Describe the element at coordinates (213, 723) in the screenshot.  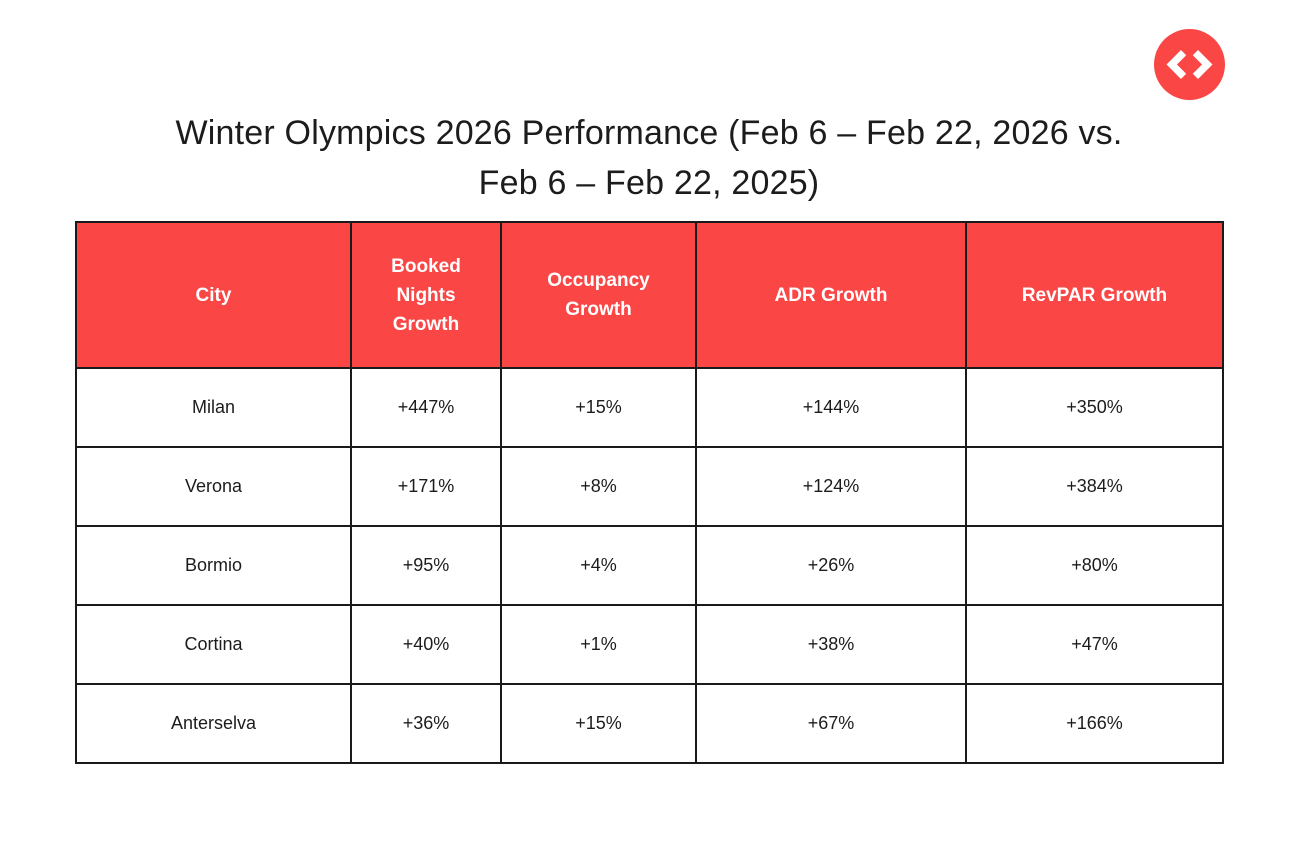
I see `city-cell: Anterselva` at that location.